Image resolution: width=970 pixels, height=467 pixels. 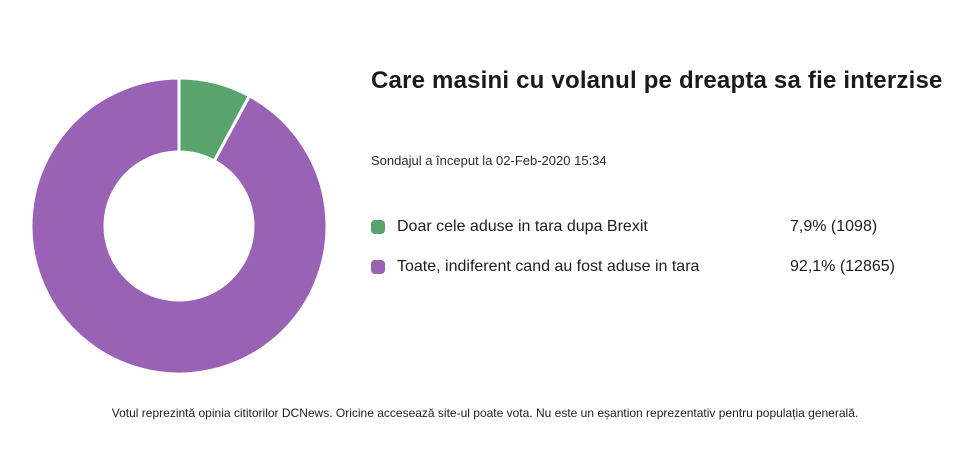 What do you see at coordinates (834, 226) in the screenshot?
I see `legend-value: 7,9% (1098)` at bounding box center [834, 226].